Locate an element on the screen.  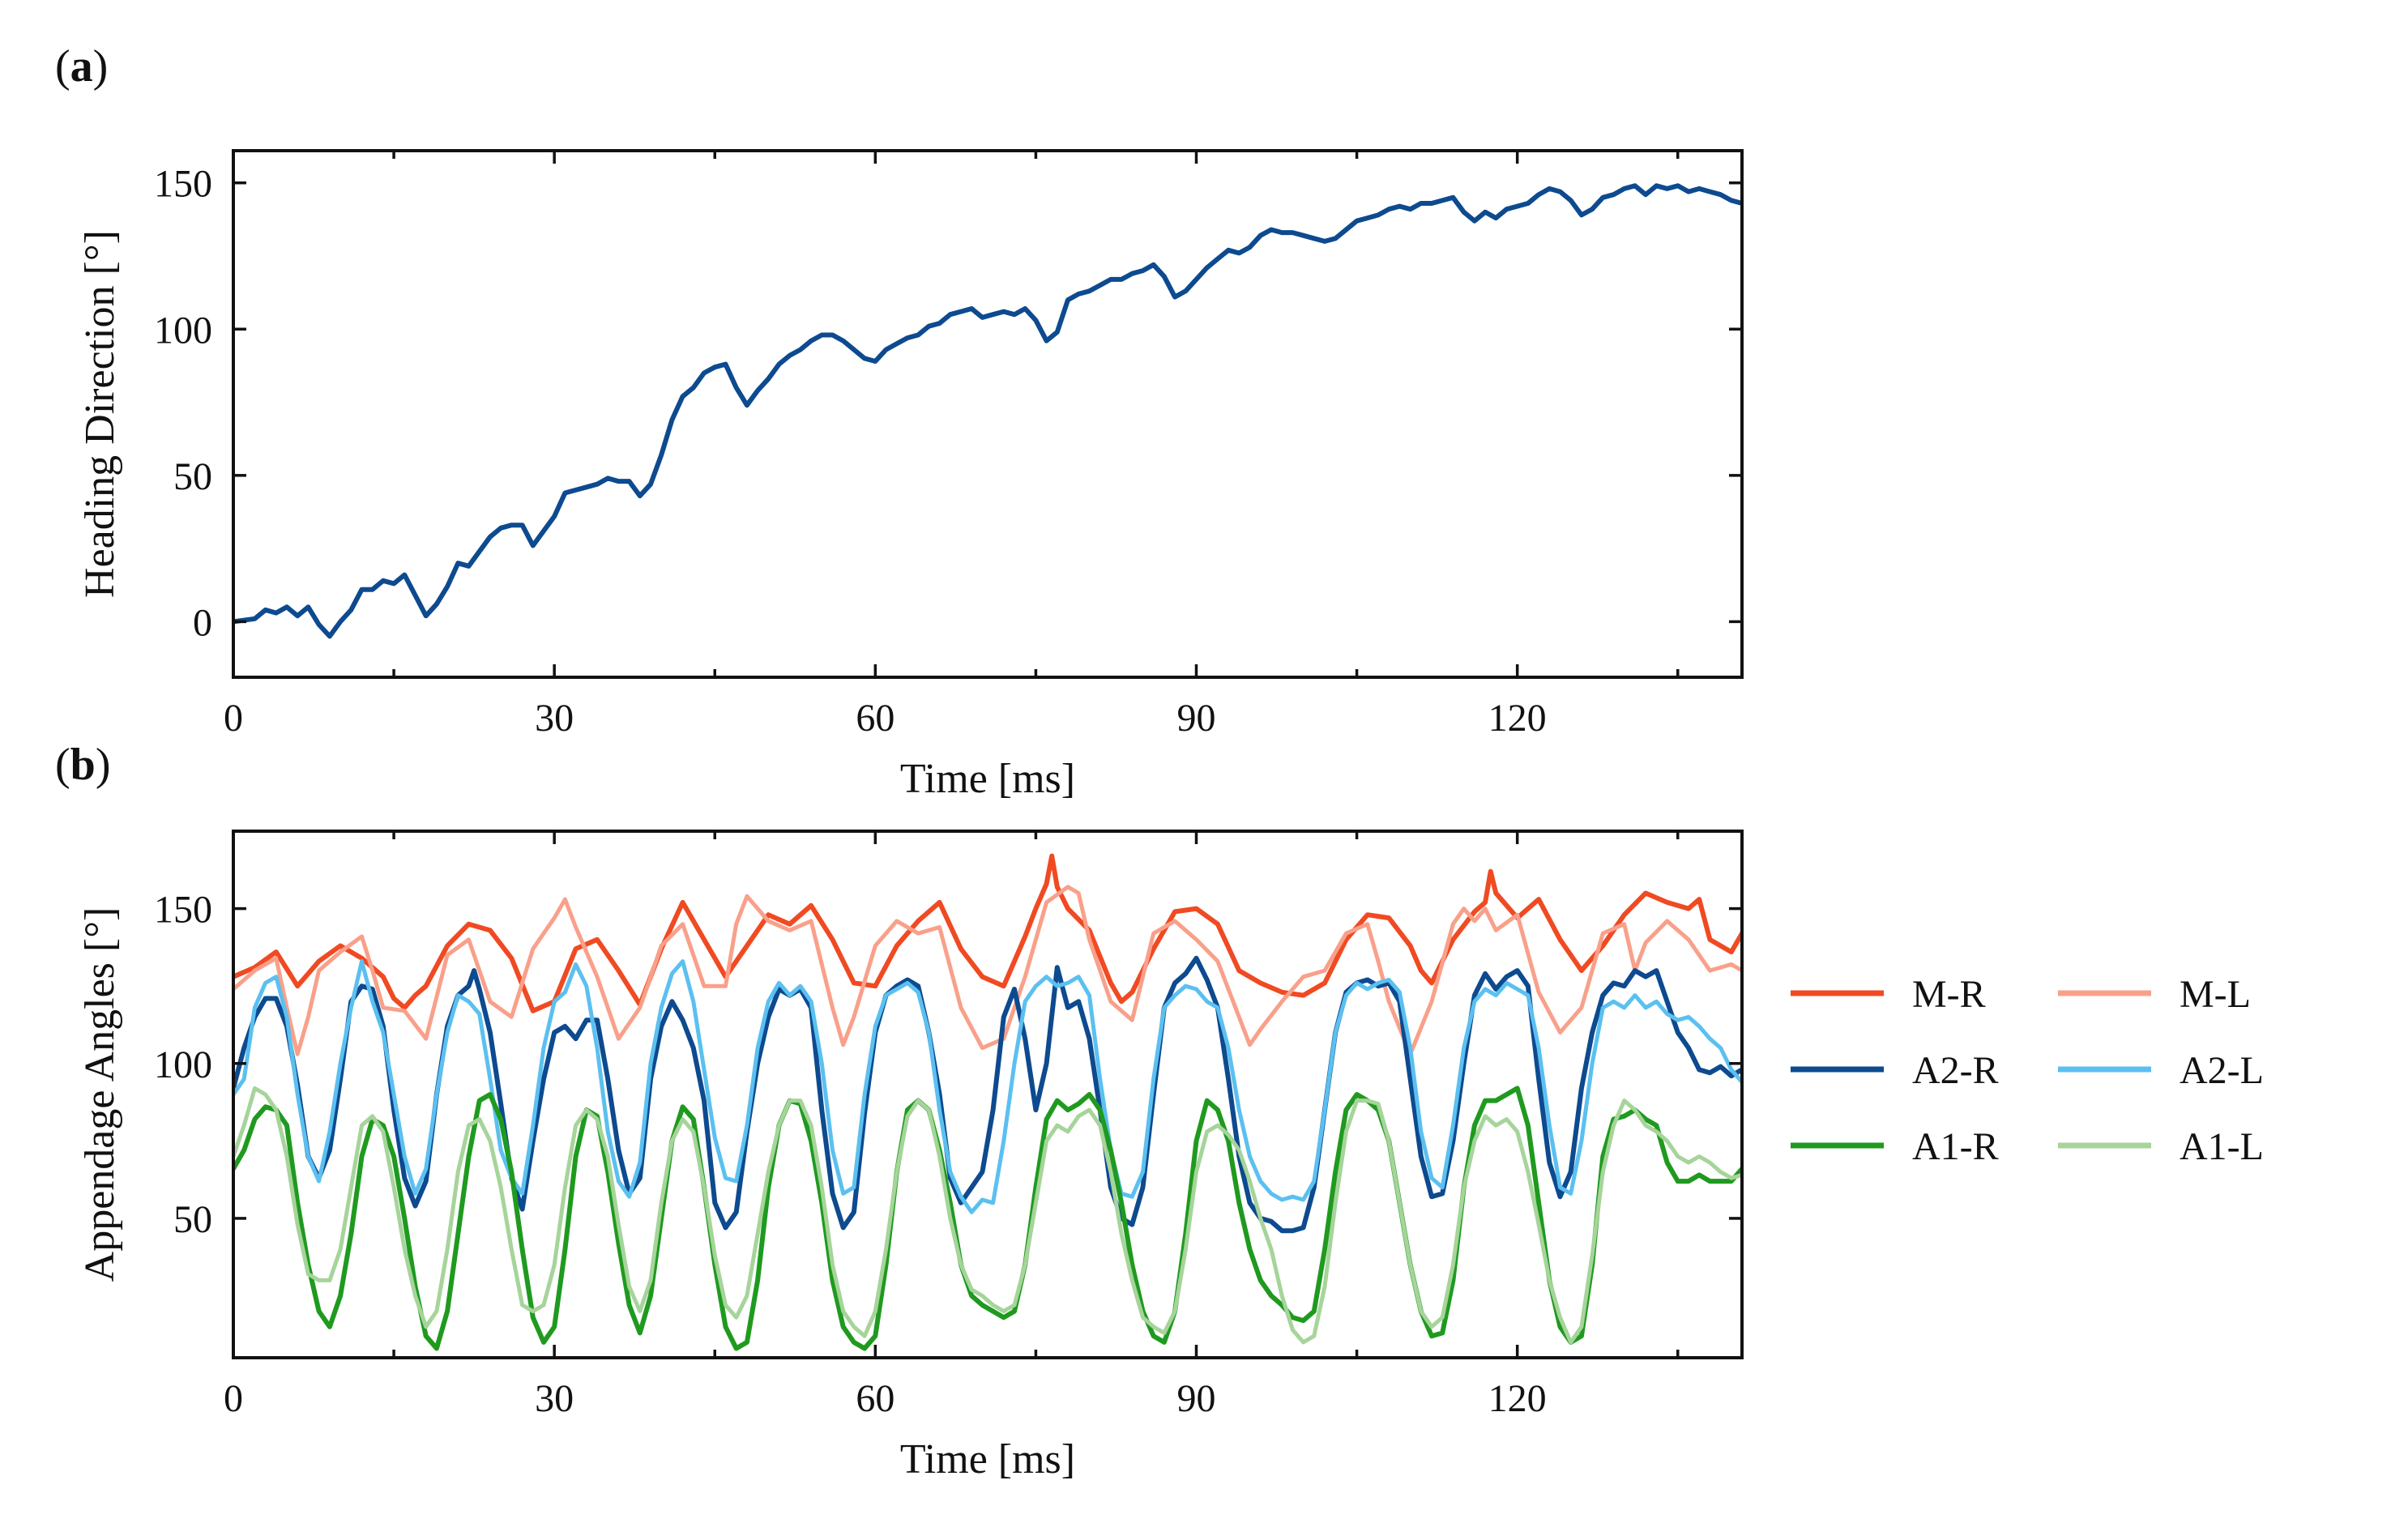
heading-x-tick-label: 90 is located at coordinates (1196, 718).